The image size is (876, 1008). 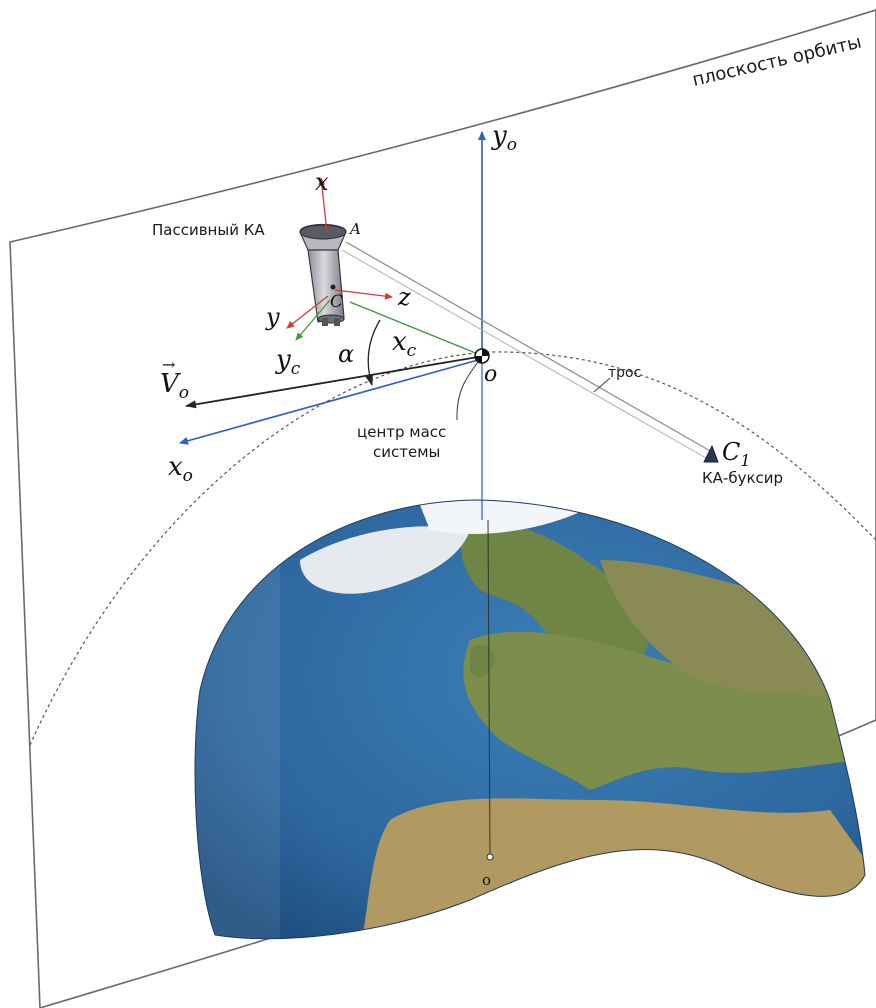 I want to click on earth-axis-line, so click(x=489, y=687).